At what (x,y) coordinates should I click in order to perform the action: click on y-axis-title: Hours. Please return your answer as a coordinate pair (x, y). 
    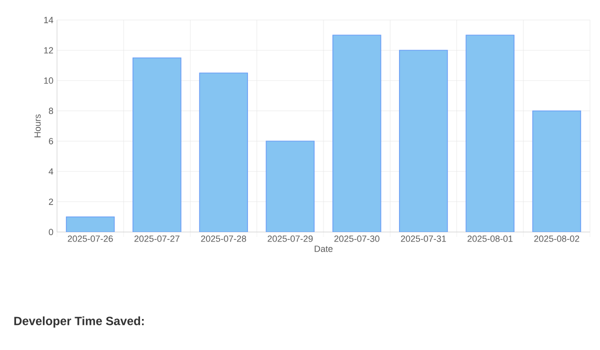
    Looking at the image, I should click on (37, 126).